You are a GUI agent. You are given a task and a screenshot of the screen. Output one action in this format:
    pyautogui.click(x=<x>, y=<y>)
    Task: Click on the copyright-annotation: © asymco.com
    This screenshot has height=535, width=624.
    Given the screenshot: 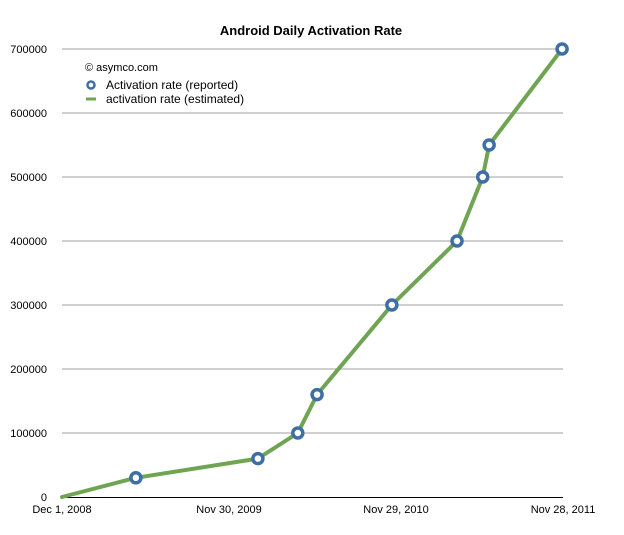 What is the action you would take?
    pyautogui.click(x=121, y=68)
    